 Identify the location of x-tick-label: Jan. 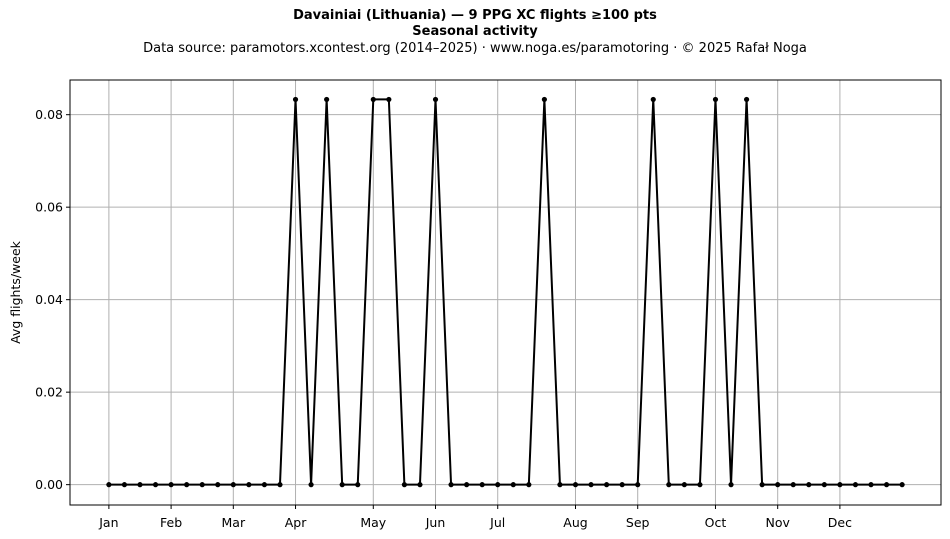
(108, 522).